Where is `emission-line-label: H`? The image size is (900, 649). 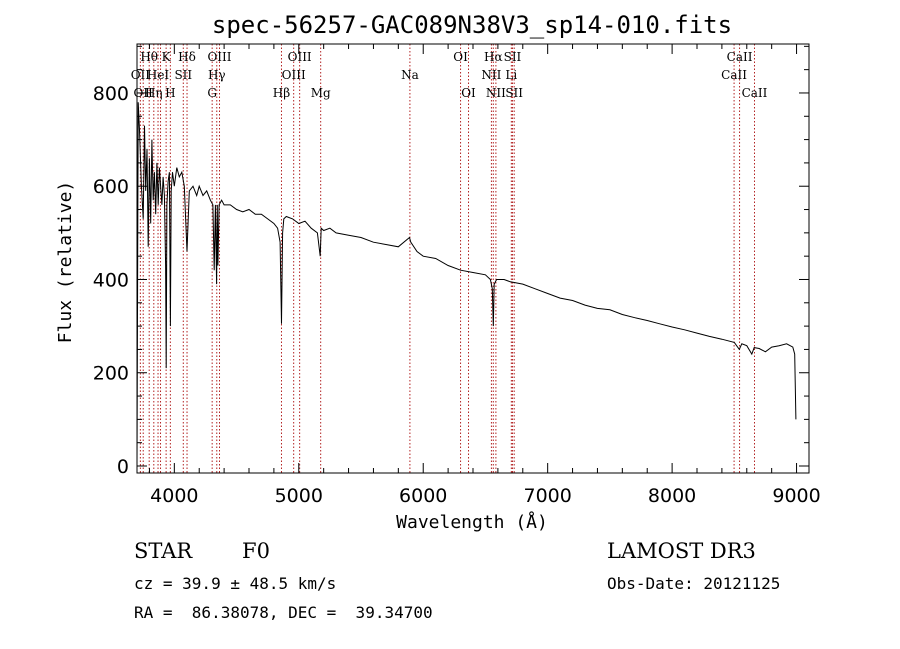
emission-line-label: H is located at coordinates (170, 93).